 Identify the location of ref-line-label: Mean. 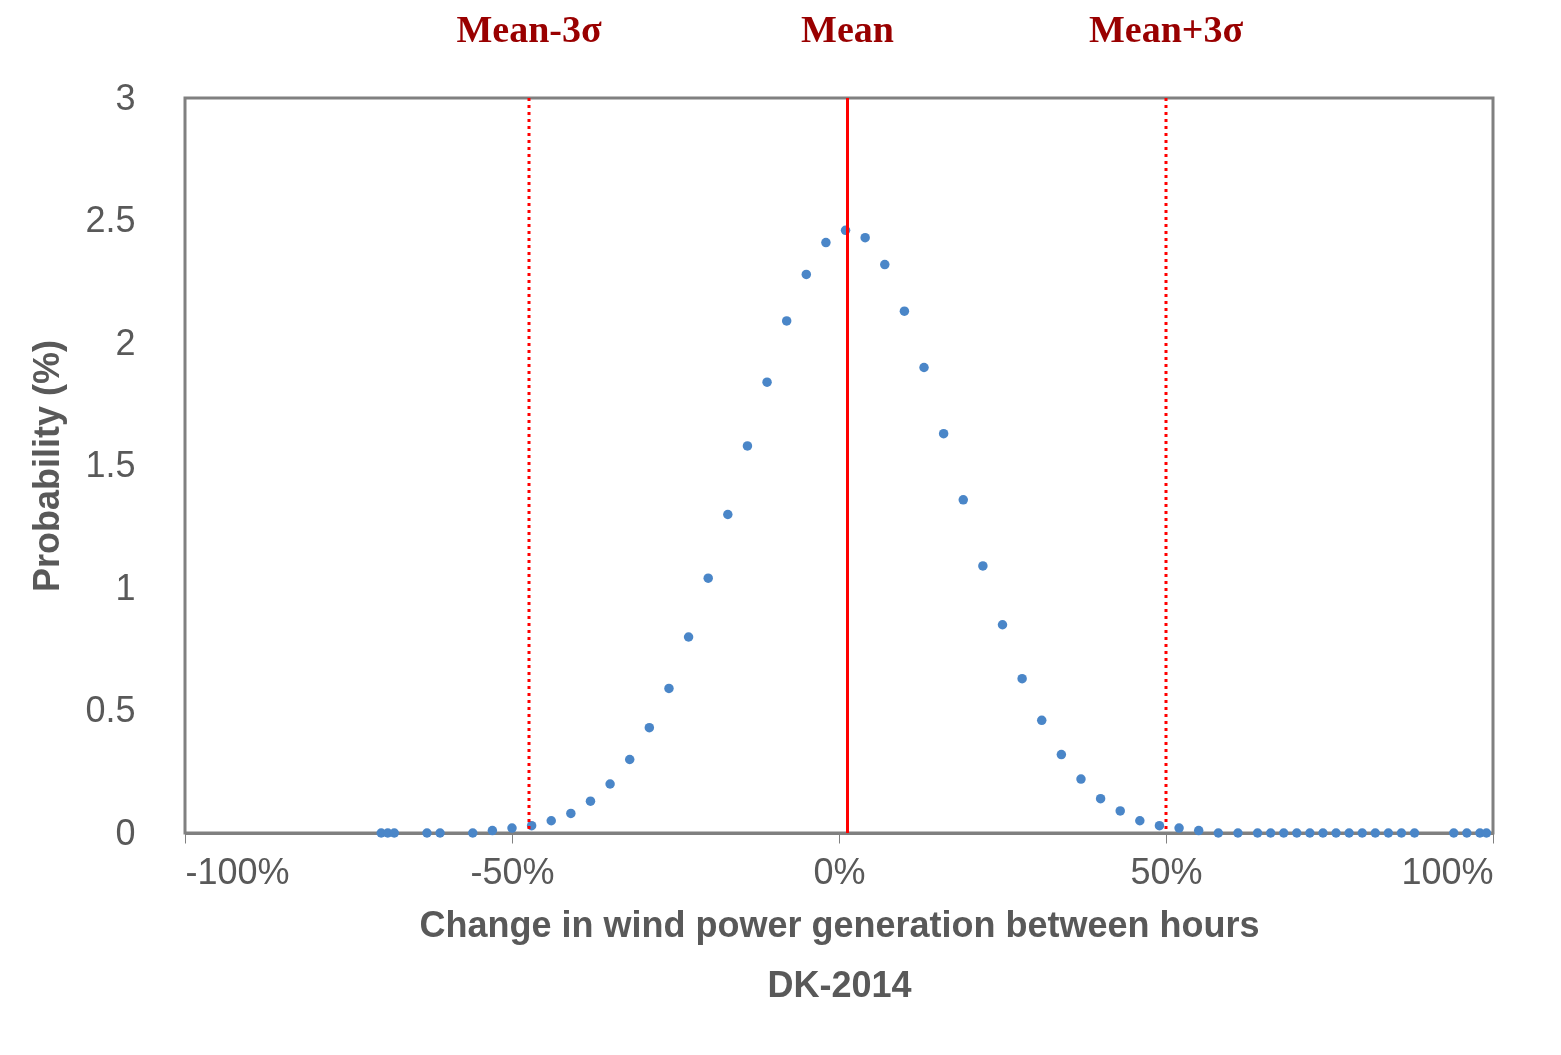
(847, 29).